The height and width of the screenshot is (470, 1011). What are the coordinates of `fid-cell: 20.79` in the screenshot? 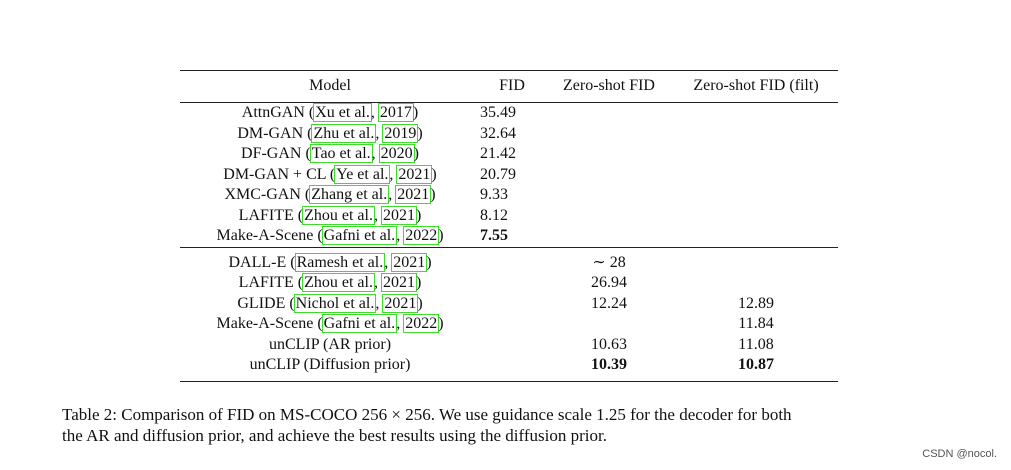 It's located at (498, 174).